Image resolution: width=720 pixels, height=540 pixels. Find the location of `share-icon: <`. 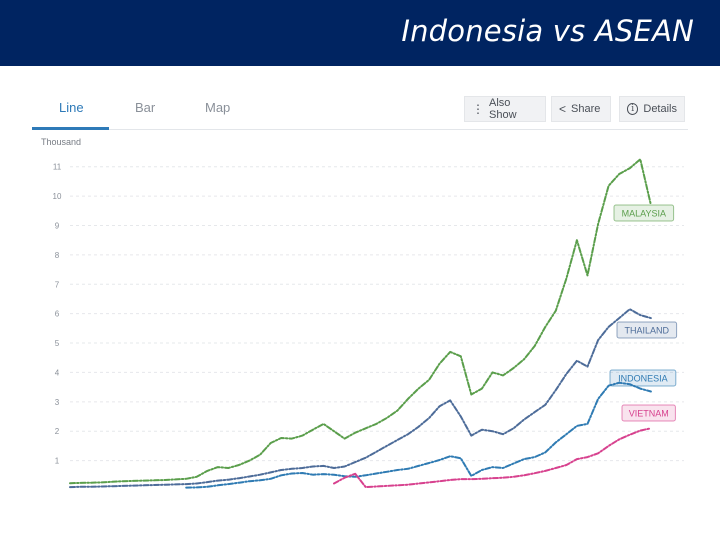

share-icon: < is located at coordinates (563, 109).